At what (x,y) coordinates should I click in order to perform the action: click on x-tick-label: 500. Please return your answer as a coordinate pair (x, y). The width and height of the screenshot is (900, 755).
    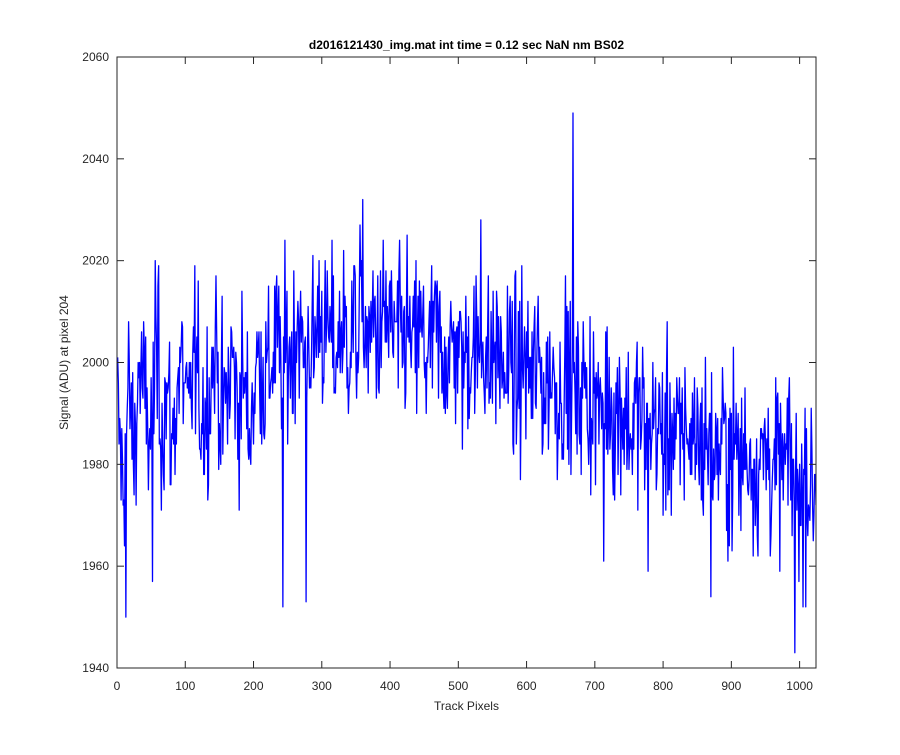
    Looking at the image, I should click on (458, 686).